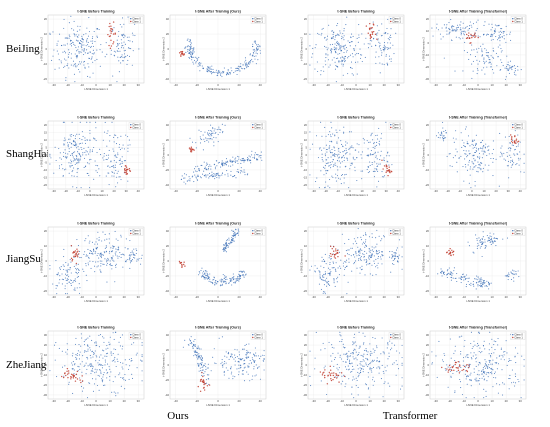 This screenshot has height=427, width=550. I want to click on x-tick-label: 0, so click(356, 297).